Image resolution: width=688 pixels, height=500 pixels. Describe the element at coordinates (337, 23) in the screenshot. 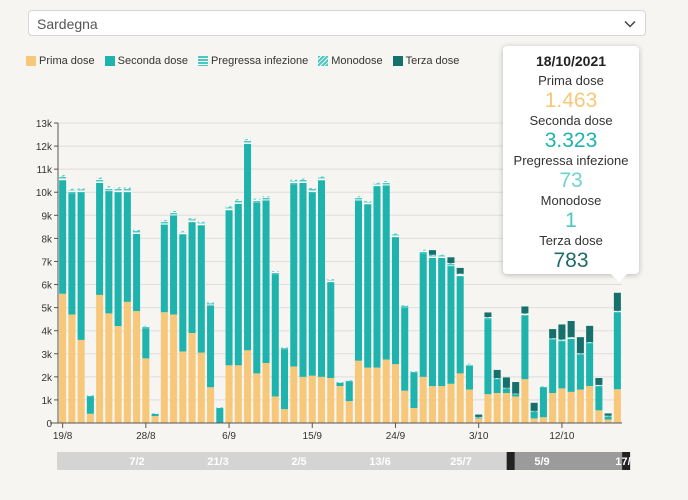

I see `region-select: Sardegna` at that location.